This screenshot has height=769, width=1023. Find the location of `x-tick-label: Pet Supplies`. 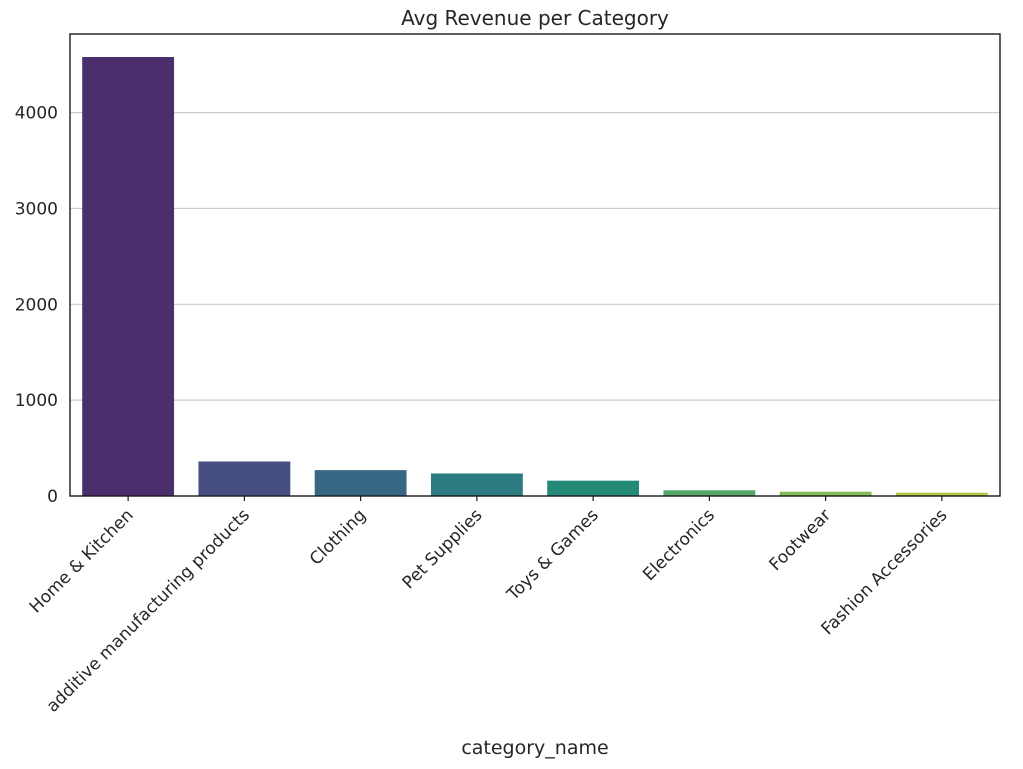

x-tick-label: Pet Supplies is located at coordinates (443, 549).